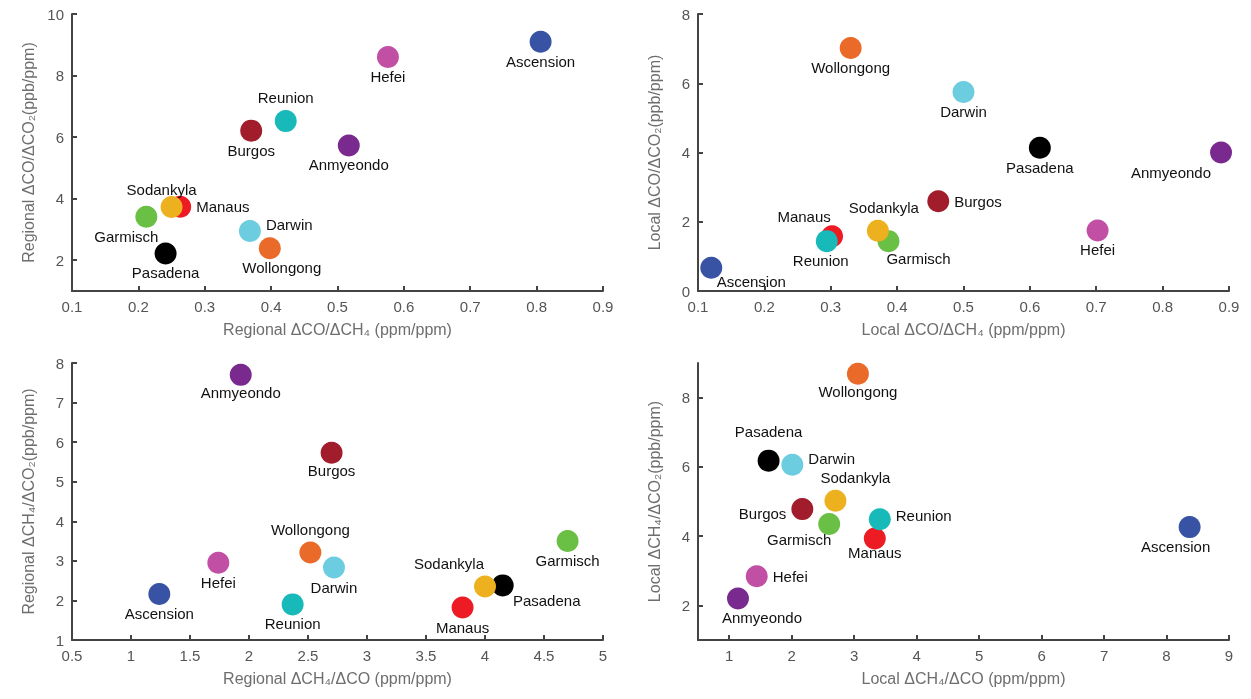 This screenshot has width=1251, height=699. What do you see at coordinates (59, 561) in the screenshot?
I see `y-tick-label: 3` at bounding box center [59, 561].